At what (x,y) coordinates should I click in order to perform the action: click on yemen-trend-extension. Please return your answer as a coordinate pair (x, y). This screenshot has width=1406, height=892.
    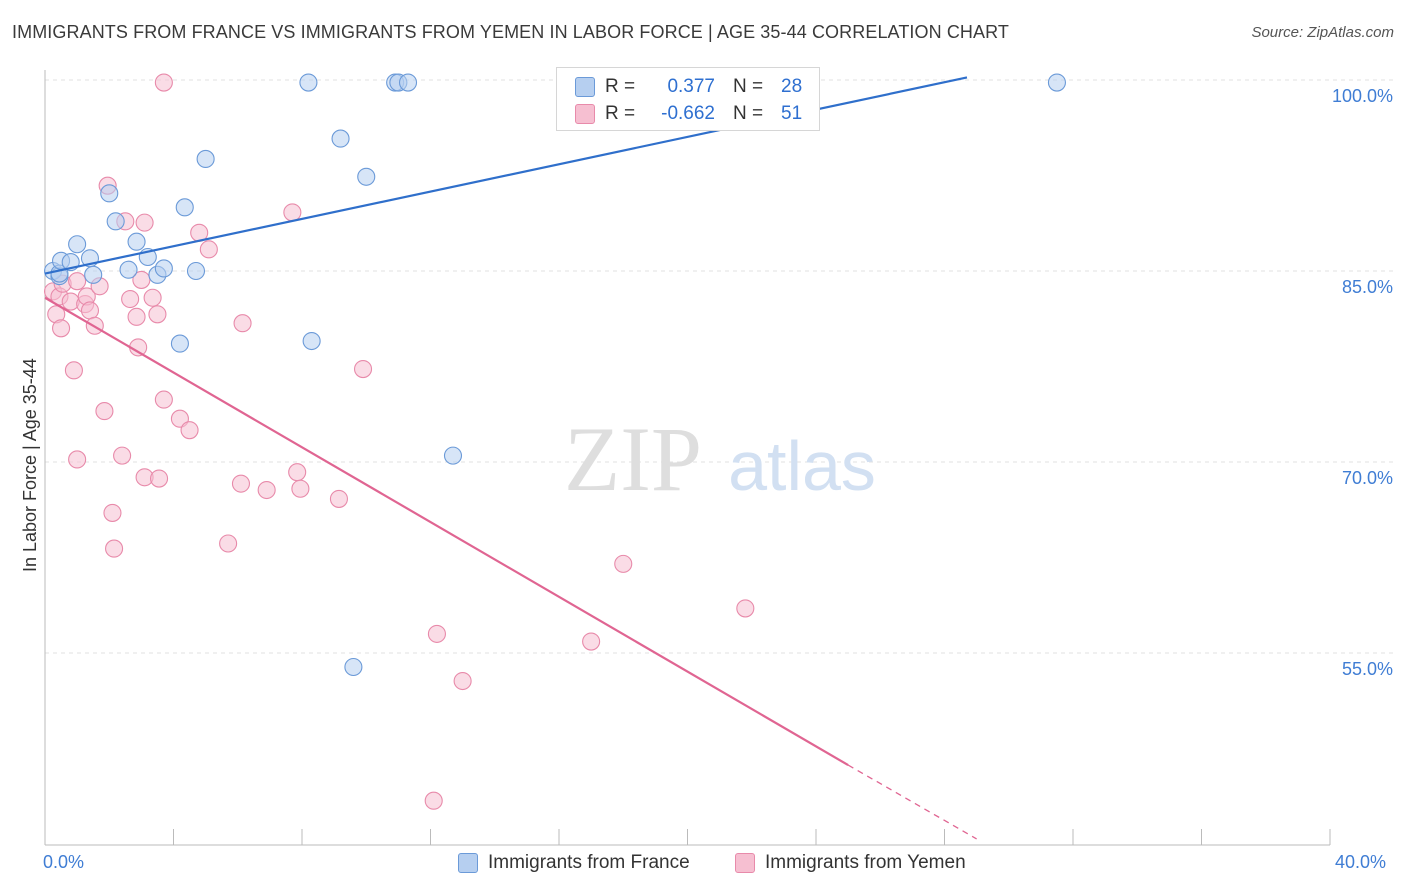
    Looking at the image, I should click on (912, 802).